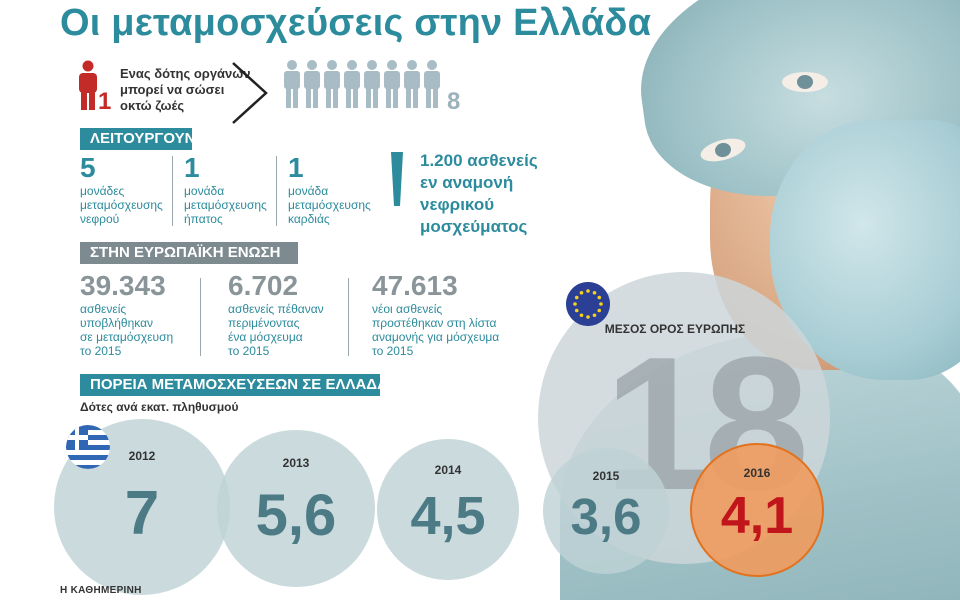 This screenshot has width=960, height=600. What do you see at coordinates (103, 309) in the screenshot?
I see `eu-stat-desc: ασθενείς` at bounding box center [103, 309].